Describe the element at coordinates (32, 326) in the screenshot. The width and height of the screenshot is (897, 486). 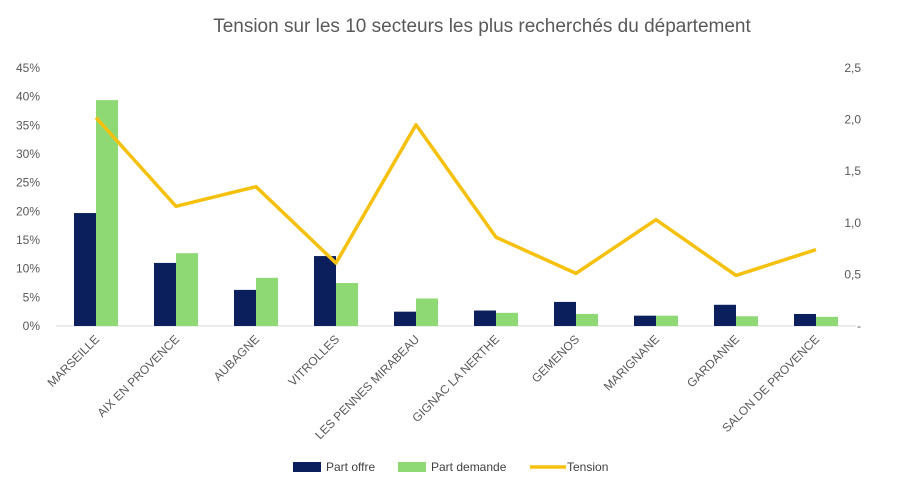
I see `y-left-tick-label: 0%` at that location.